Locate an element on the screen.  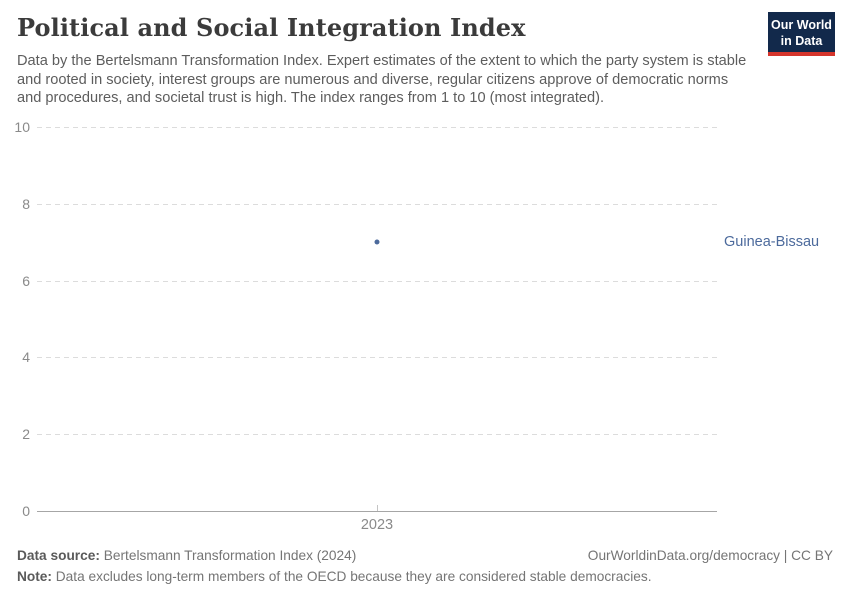
x-axis-line is located at coordinates (377, 511).